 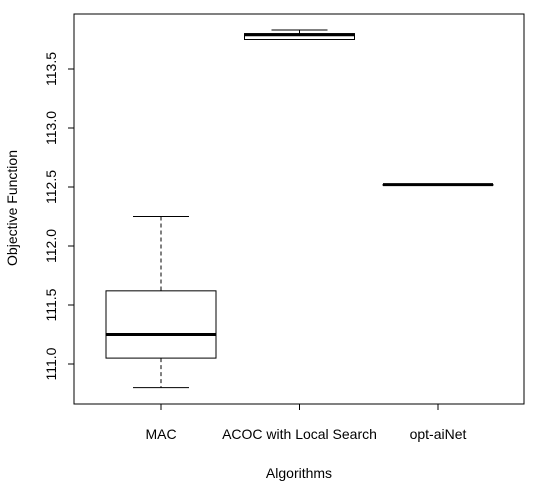 What do you see at coordinates (299, 473) in the screenshot?
I see `x-axis-label: Algorithms` at bounding box center [299, 473].